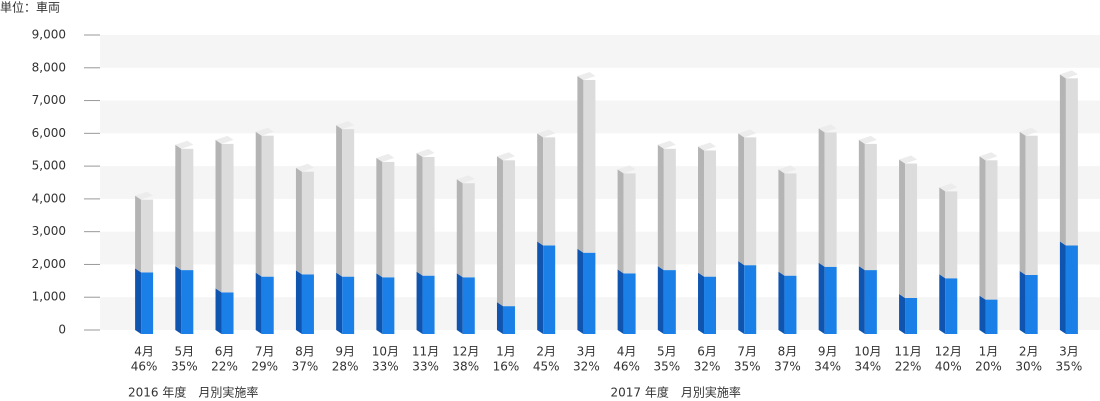 This screenshot has height=401, width=1100. Describe the element at coordinates (225, 352) in the screenshot. I see `x-tick-label: 6月` at that location.